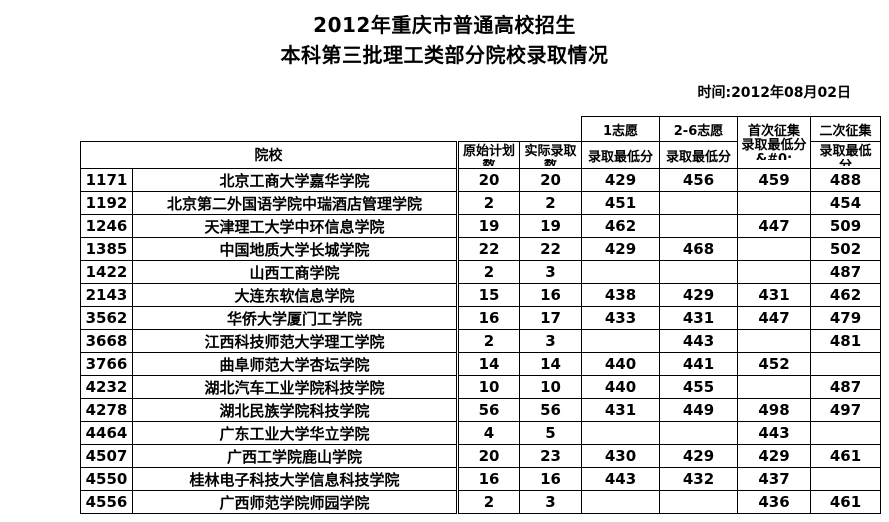 This screenshot has height=522, width=889. What do you see at coordinates (550, 479) in the screenshot?
I see `cell-actual-admitted: 16` at bounding box center [550, 479].